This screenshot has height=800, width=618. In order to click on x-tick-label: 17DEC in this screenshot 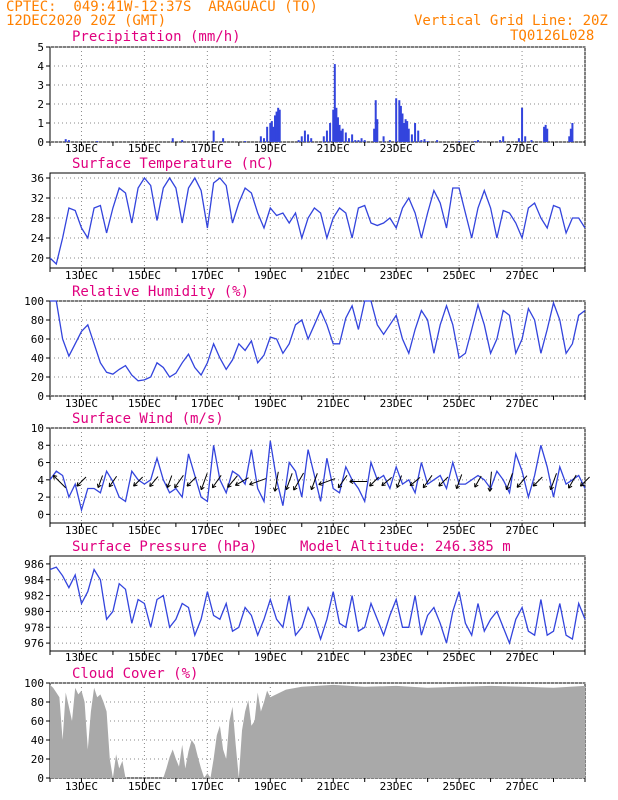, I will do `click(207, 148)`.